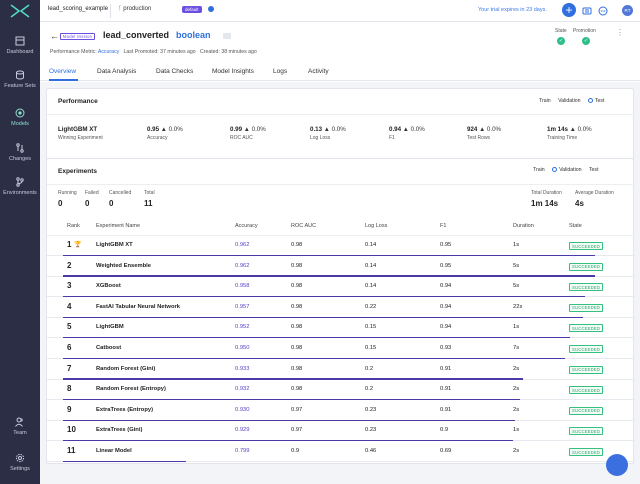  What do you see at coordinates (318, 71) in the screenshot?
I see `tab-activity: Activity` at bounding box center [318, 71].